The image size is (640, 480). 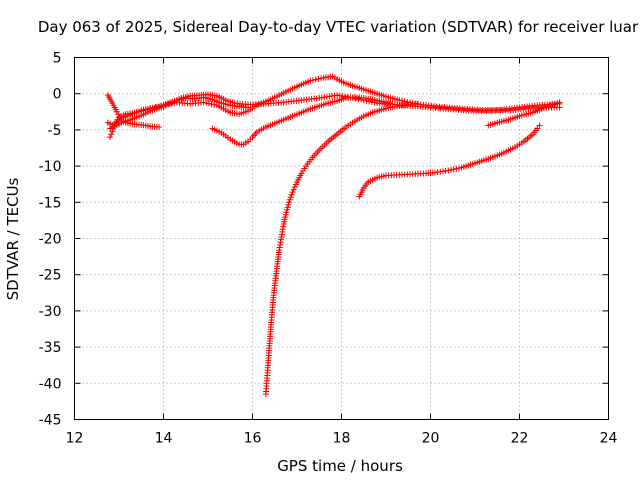 What do you see at coordinates (431, 439) in the screenshot?
I see `x-tick-label: 20` at bounding box center [431, 439].